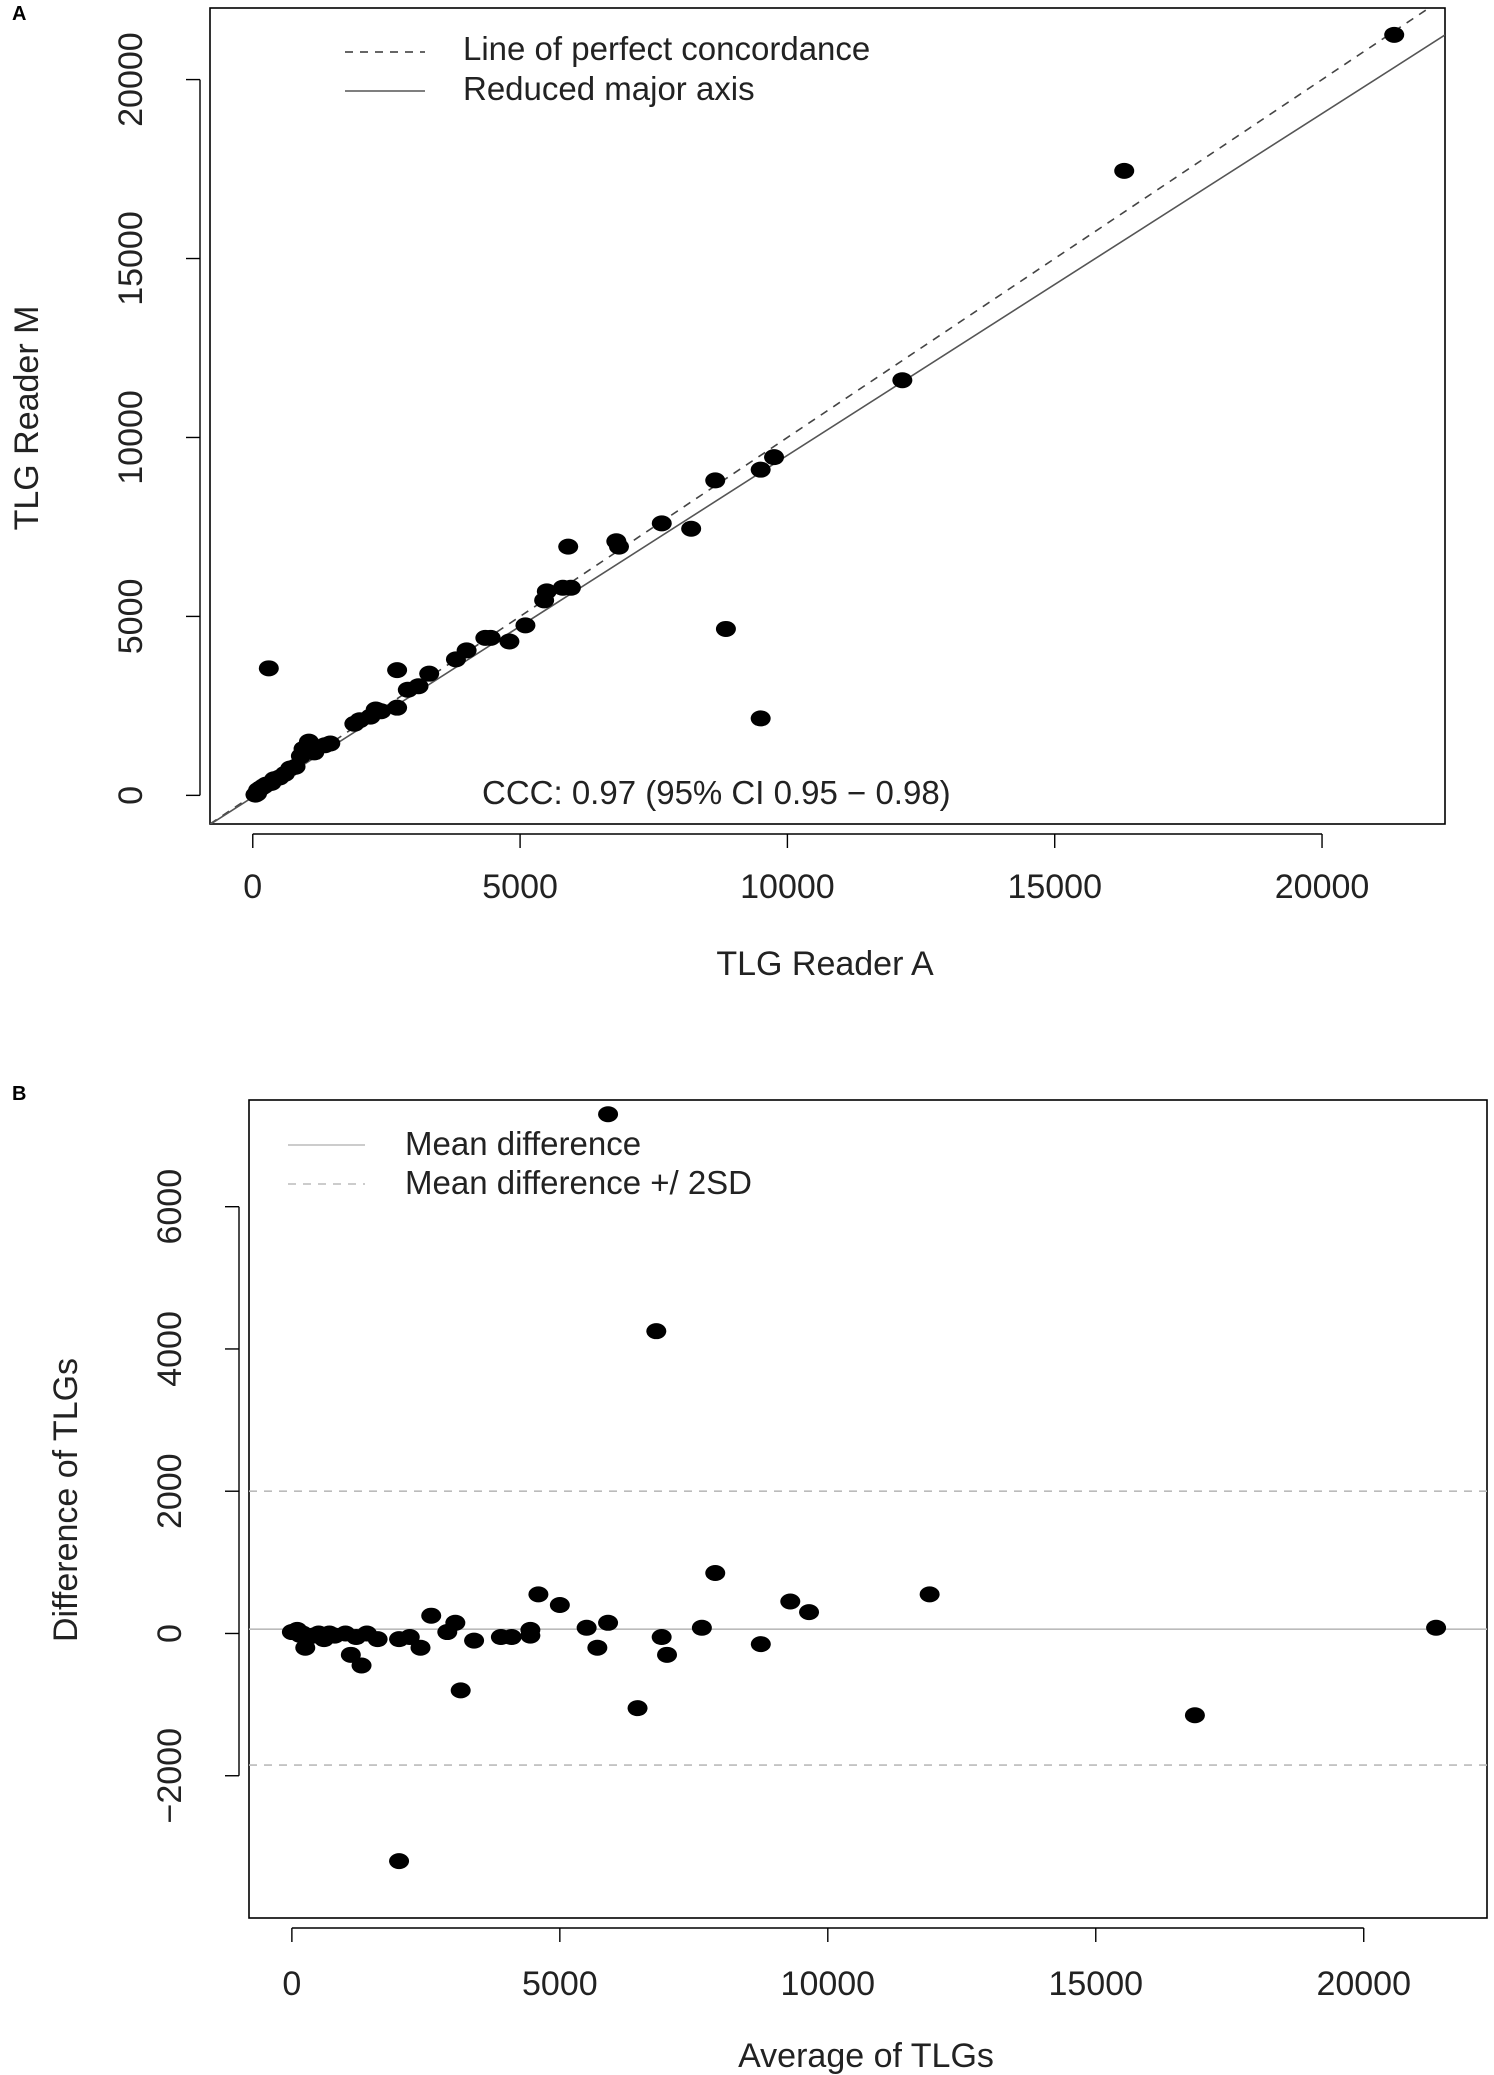  Describe the element at coordinates (609, 88) in the screenshot. I see `legend-label-rma: Reduced major axis` at that location.